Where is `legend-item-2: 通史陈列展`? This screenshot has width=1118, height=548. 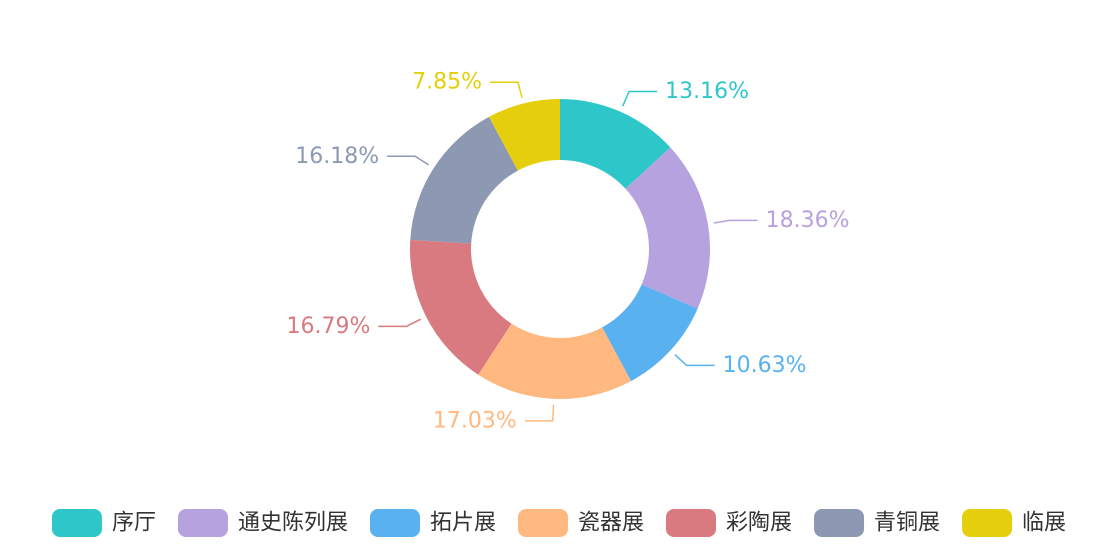
legend-item-2: 通史陈列展 is located at coordinates (262, 523).